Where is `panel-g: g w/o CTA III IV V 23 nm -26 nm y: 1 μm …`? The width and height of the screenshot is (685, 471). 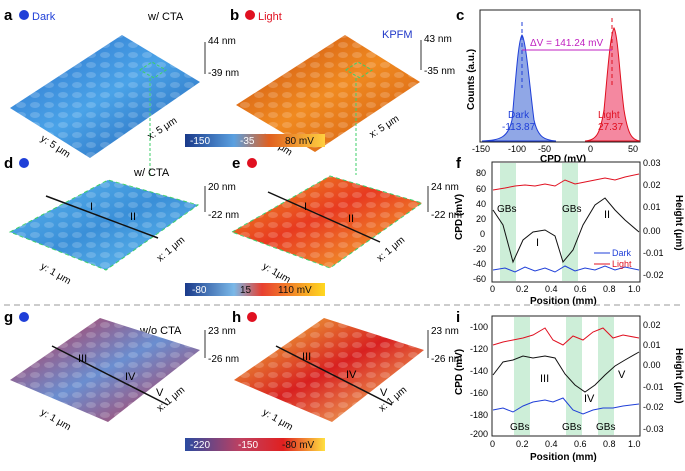
panel-g: g w/o CTA III IV V 23 nm -26 nm y: 1 μm … is located at coordinates (121, 371).